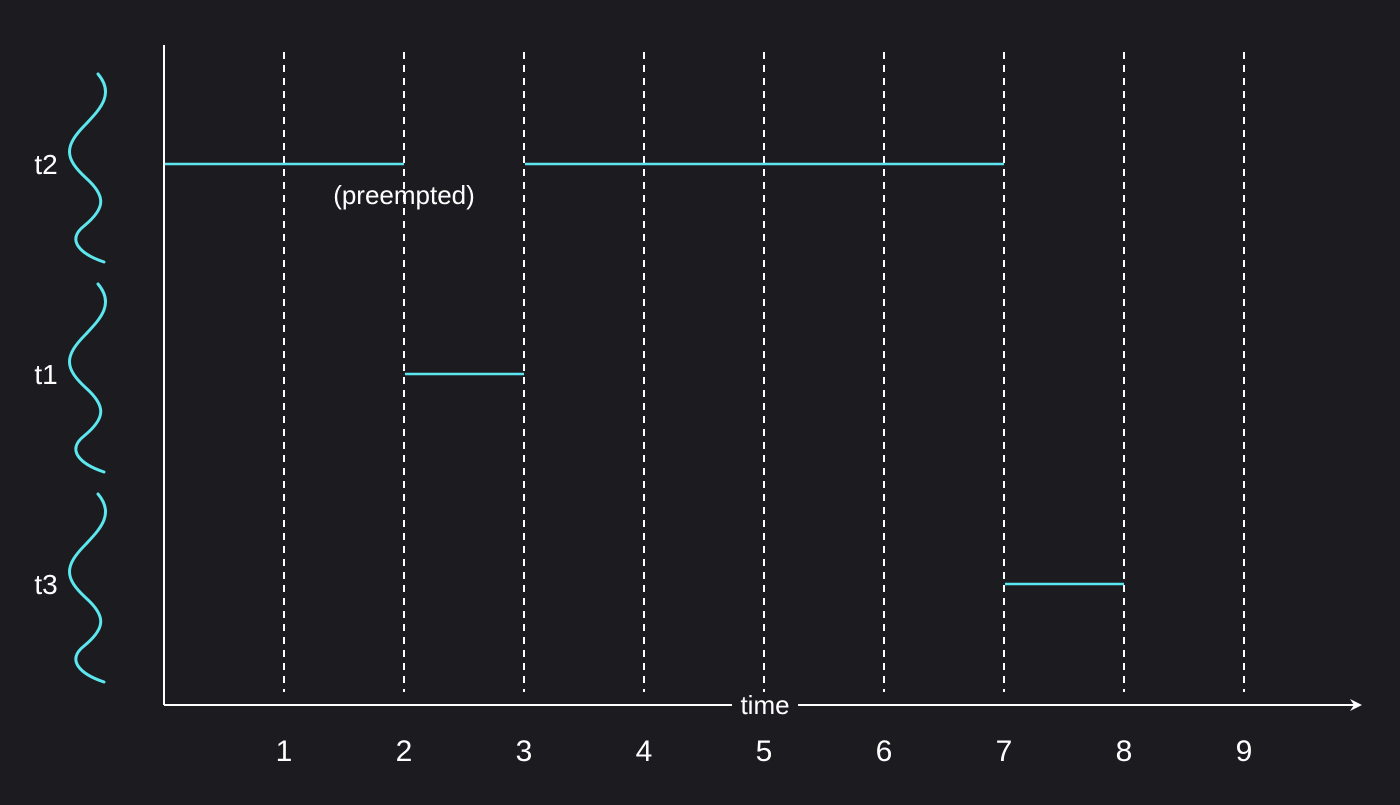  I want to click on preempted-annotation: (preempted), so click(404, 195).